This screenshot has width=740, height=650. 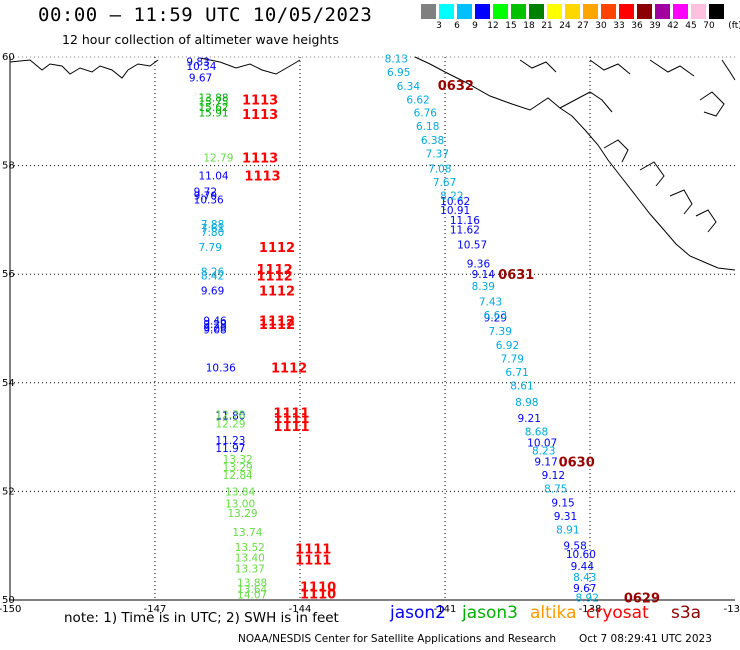 What do you see at coordinates (8, 274) in the screenshot?
I see `lat-tick-label: 56` at bounding box center [8, 274].